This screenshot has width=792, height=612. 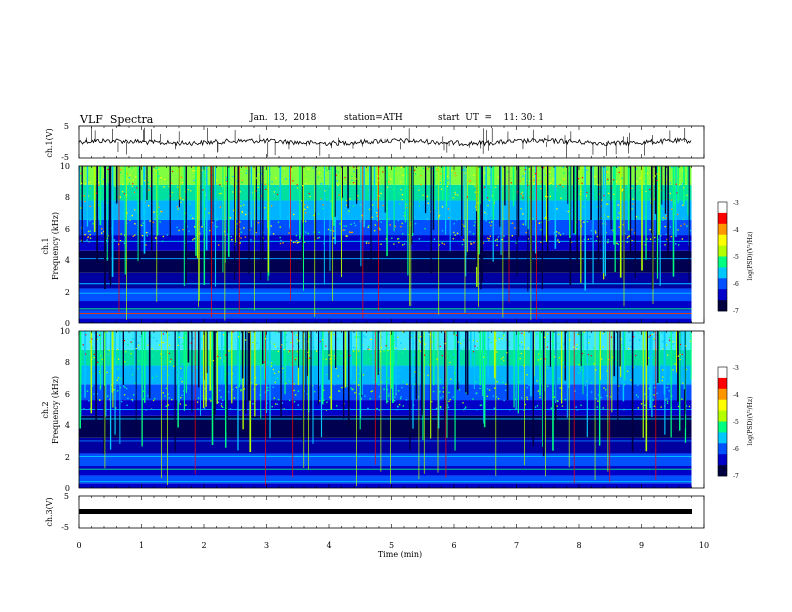 What do you see at coordinates (736, 476) in the screenshot?
I see `ch2-cbar-tick-m7: -7` at bounding box center [736, 476].